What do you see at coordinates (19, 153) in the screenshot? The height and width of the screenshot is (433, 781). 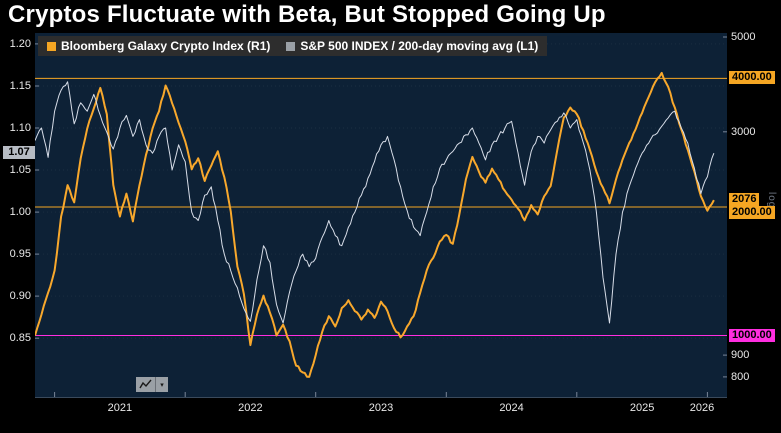 I see `spx-last-value-badge: 1.07` at bounding box center [19, 153].